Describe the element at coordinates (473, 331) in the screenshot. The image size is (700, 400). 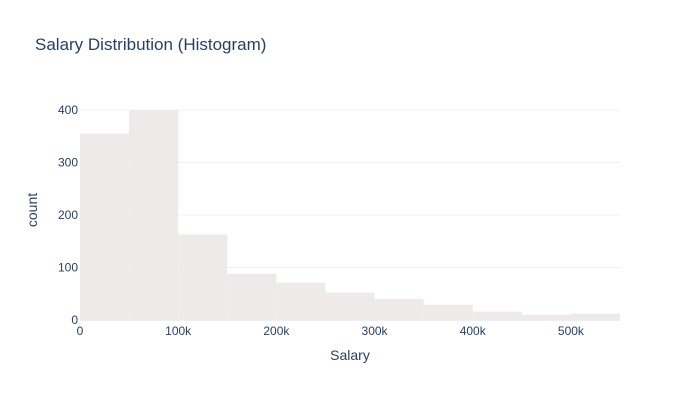
I see `x-tick-label: 400k` at that location.